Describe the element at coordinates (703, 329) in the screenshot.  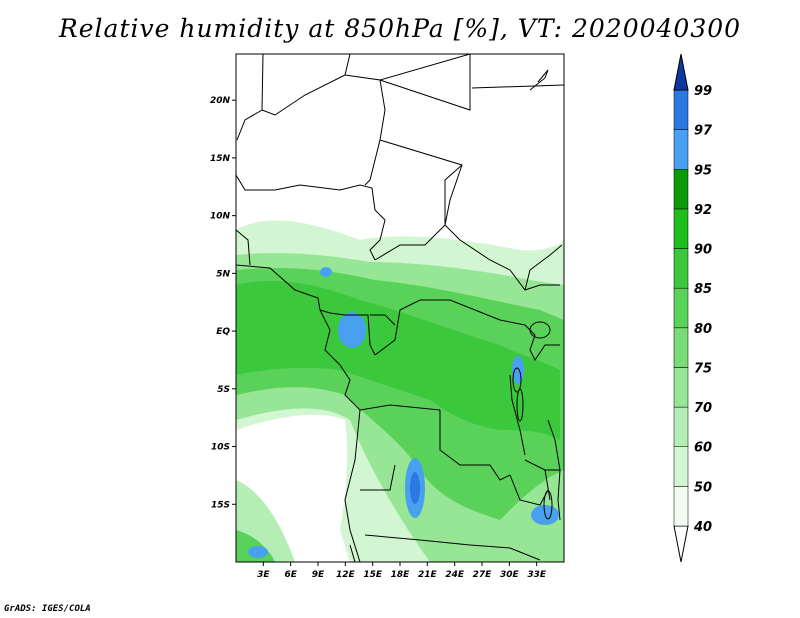
I see `colorbar-level-label: 80` at that location.